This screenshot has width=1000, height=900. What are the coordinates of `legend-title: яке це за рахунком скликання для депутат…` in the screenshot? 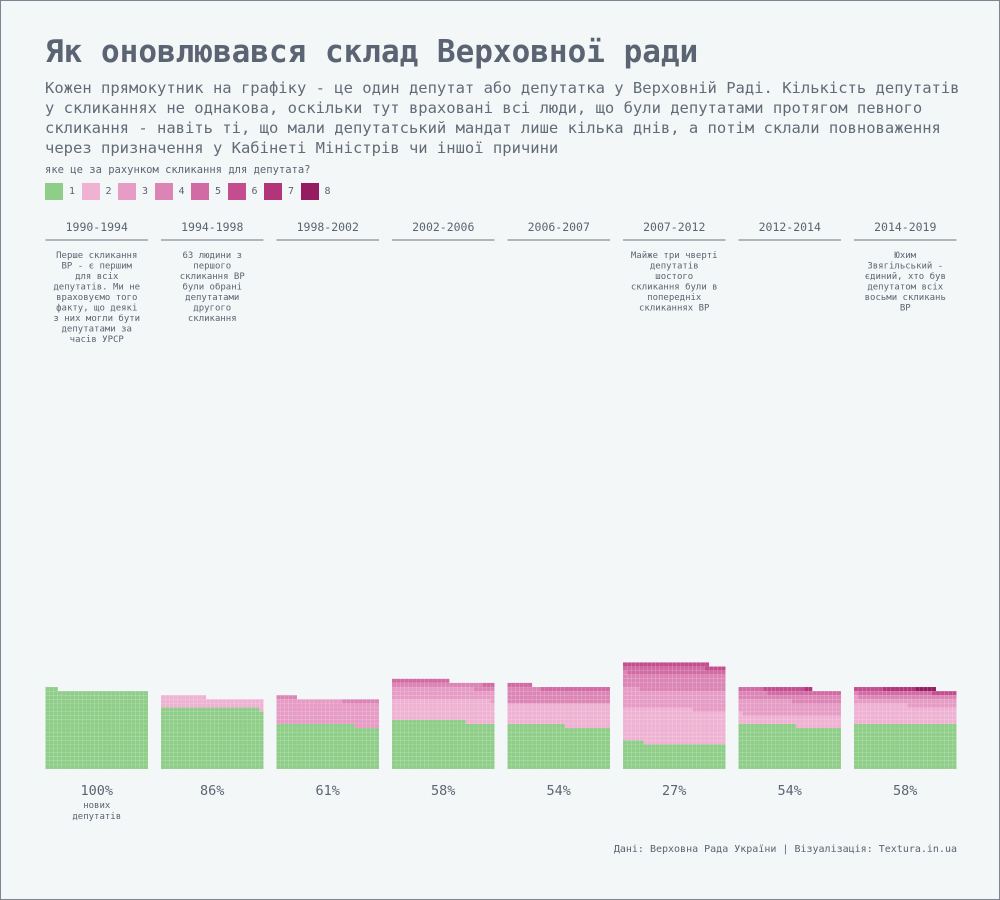 It's located at (178, 170).